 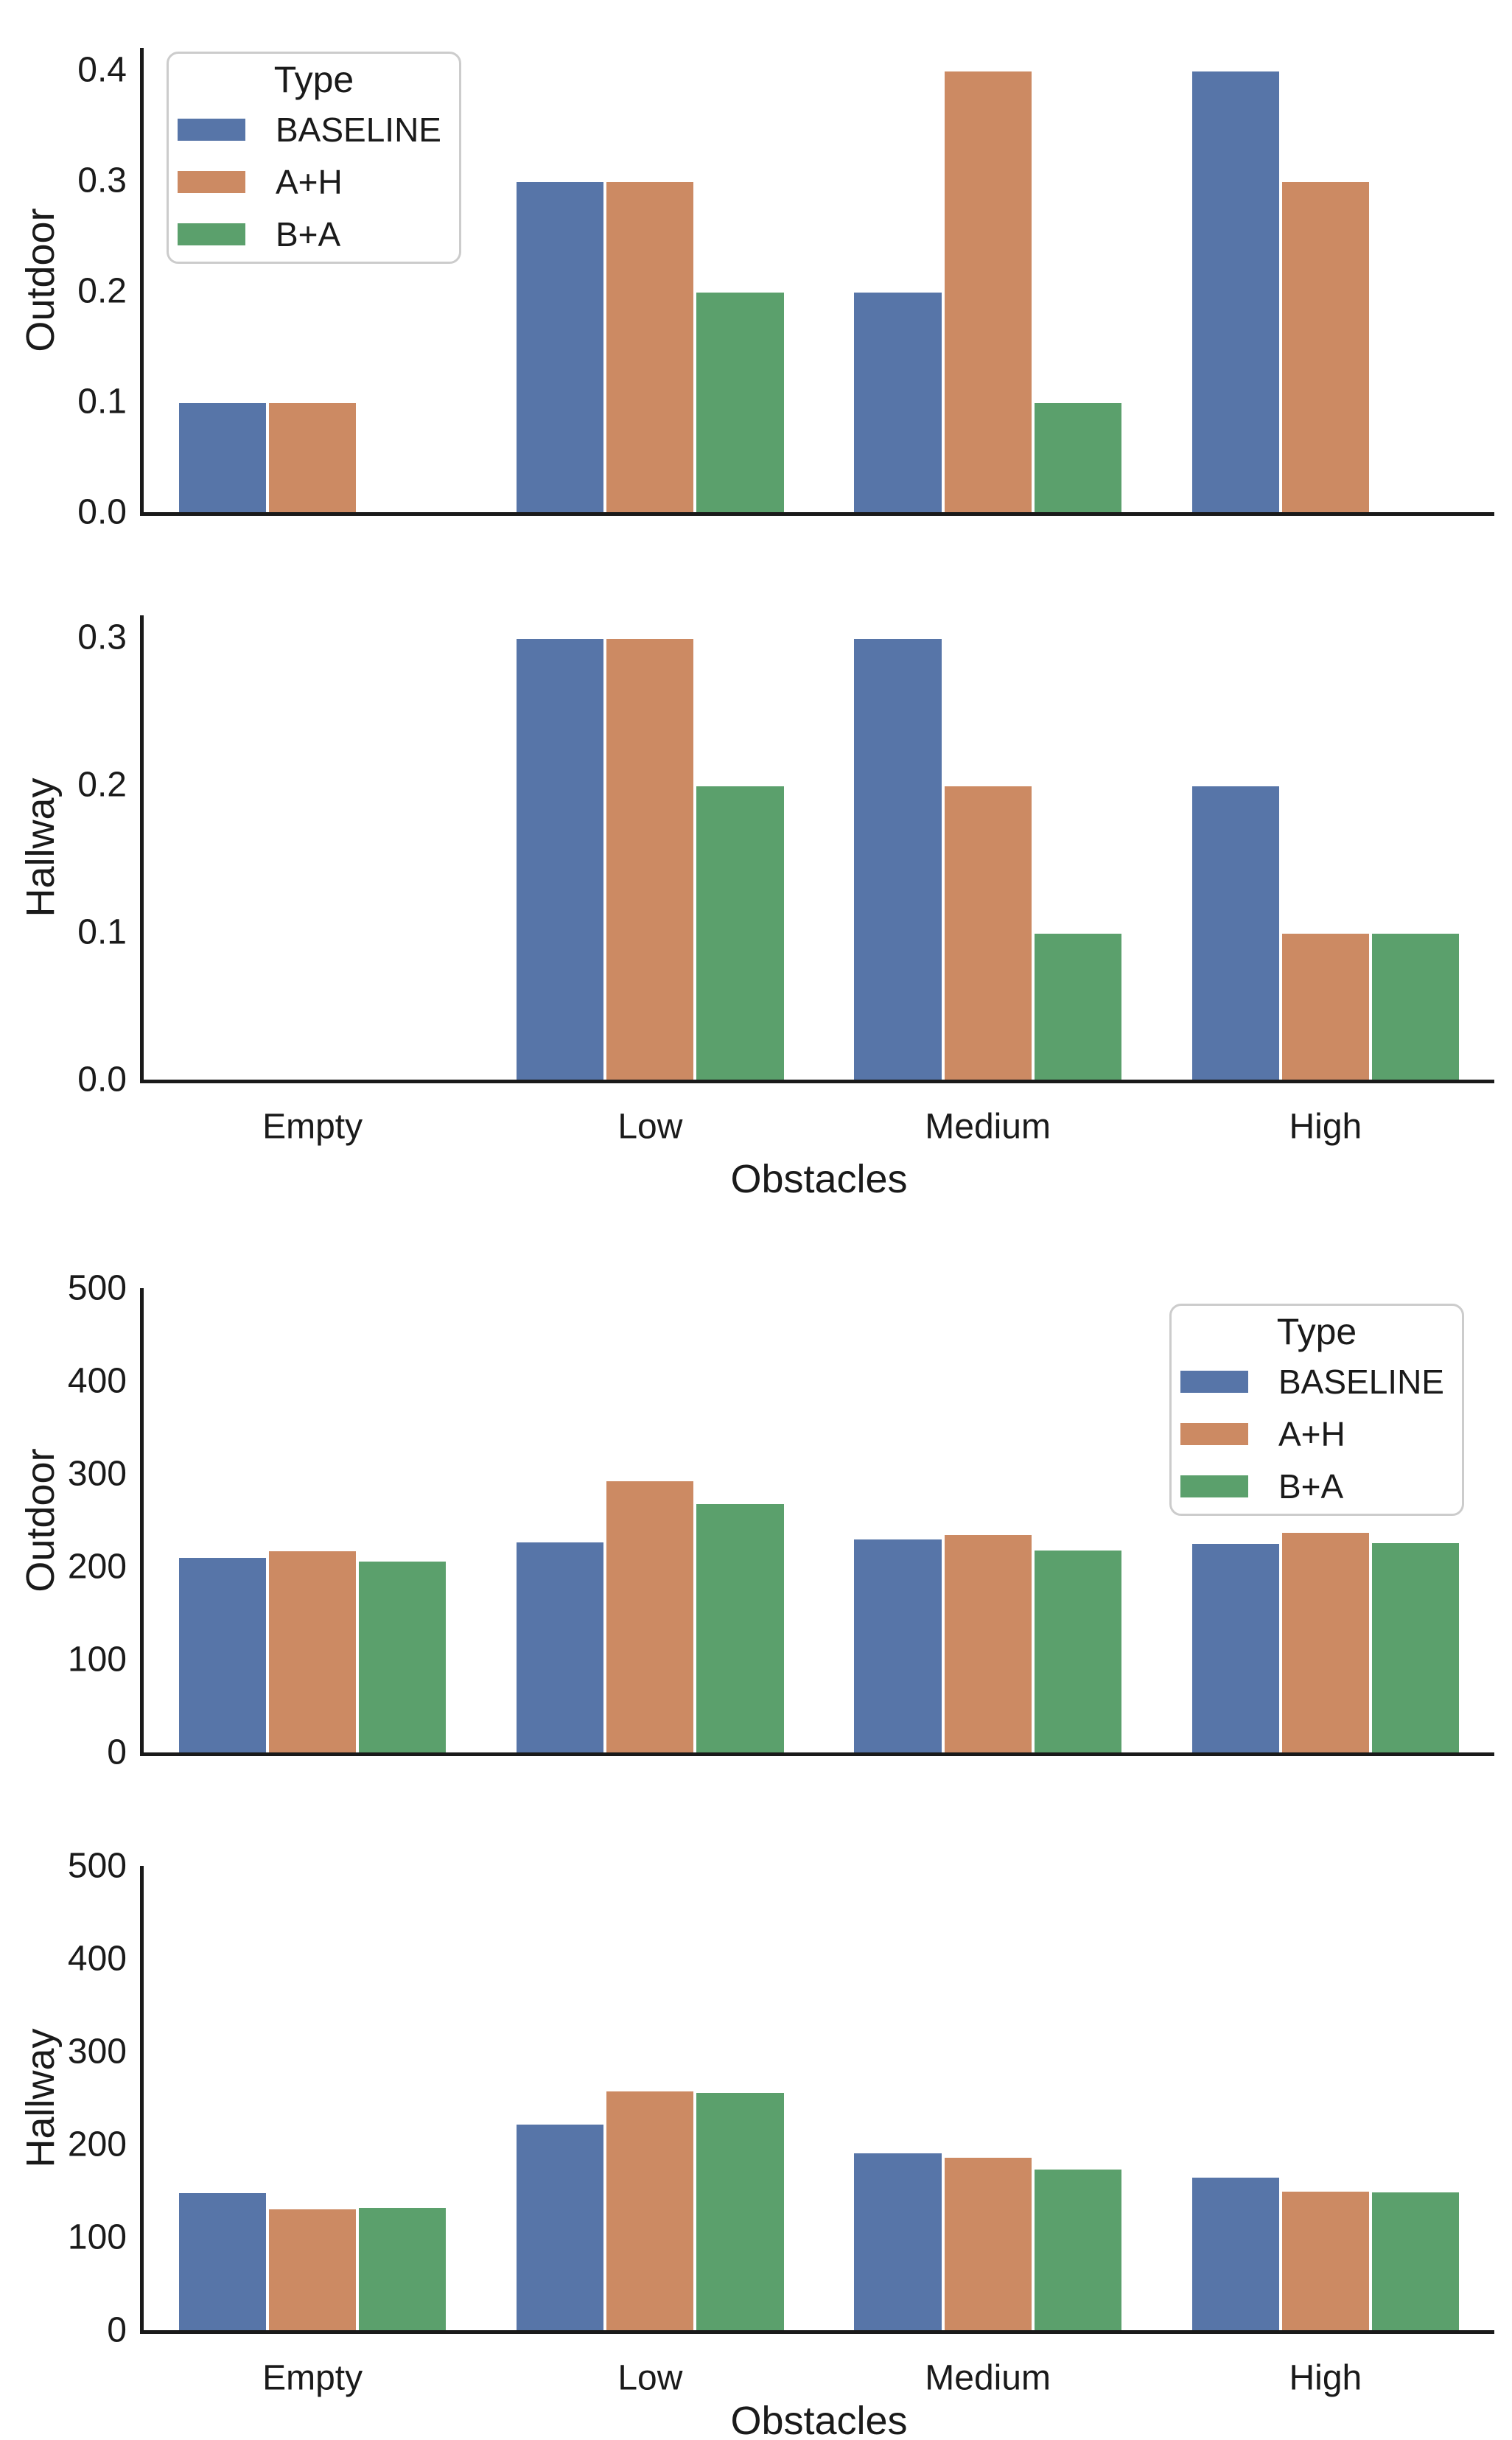 I want to click on bar-hallway-low-baseline, so click(x=560, y=858).